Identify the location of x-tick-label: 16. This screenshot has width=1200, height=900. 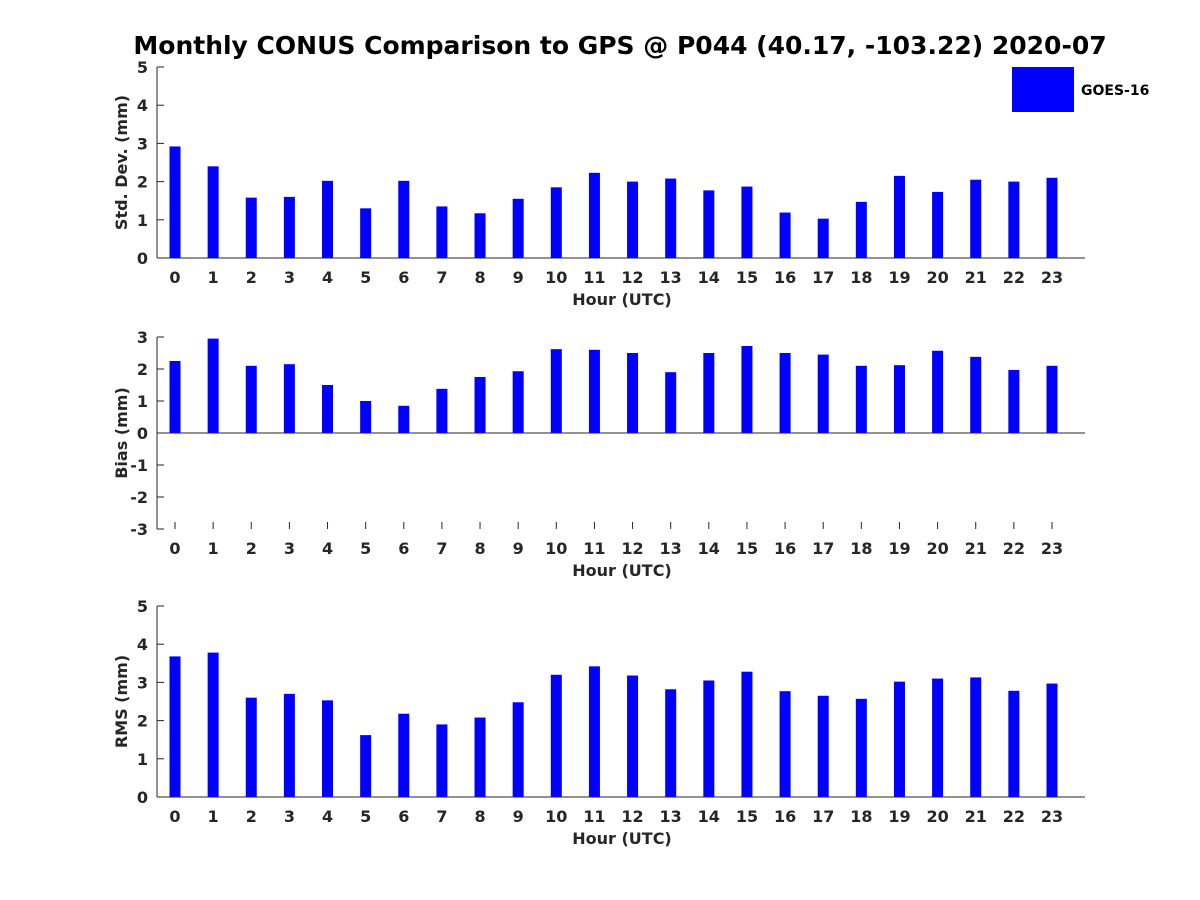
(785, 277).